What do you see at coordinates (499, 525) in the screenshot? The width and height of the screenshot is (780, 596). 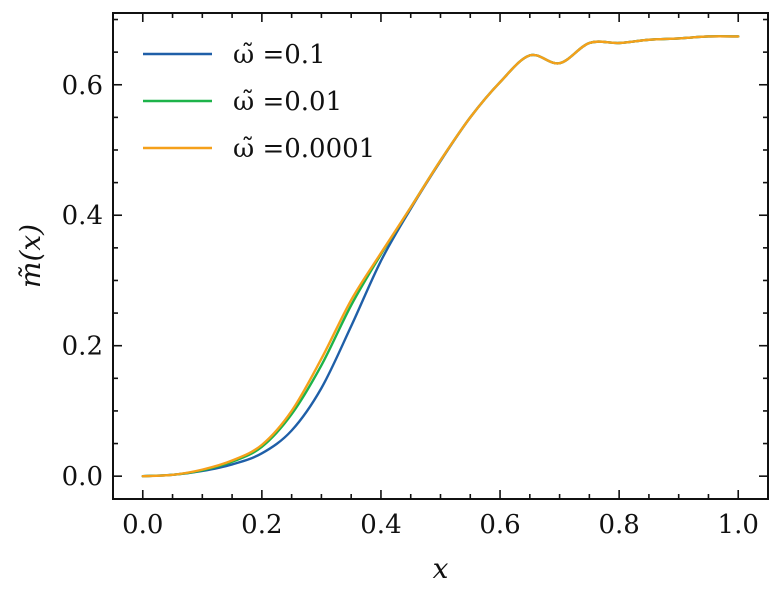 I see `x-tick-label: 0.6` at bounding box center [499, 525].